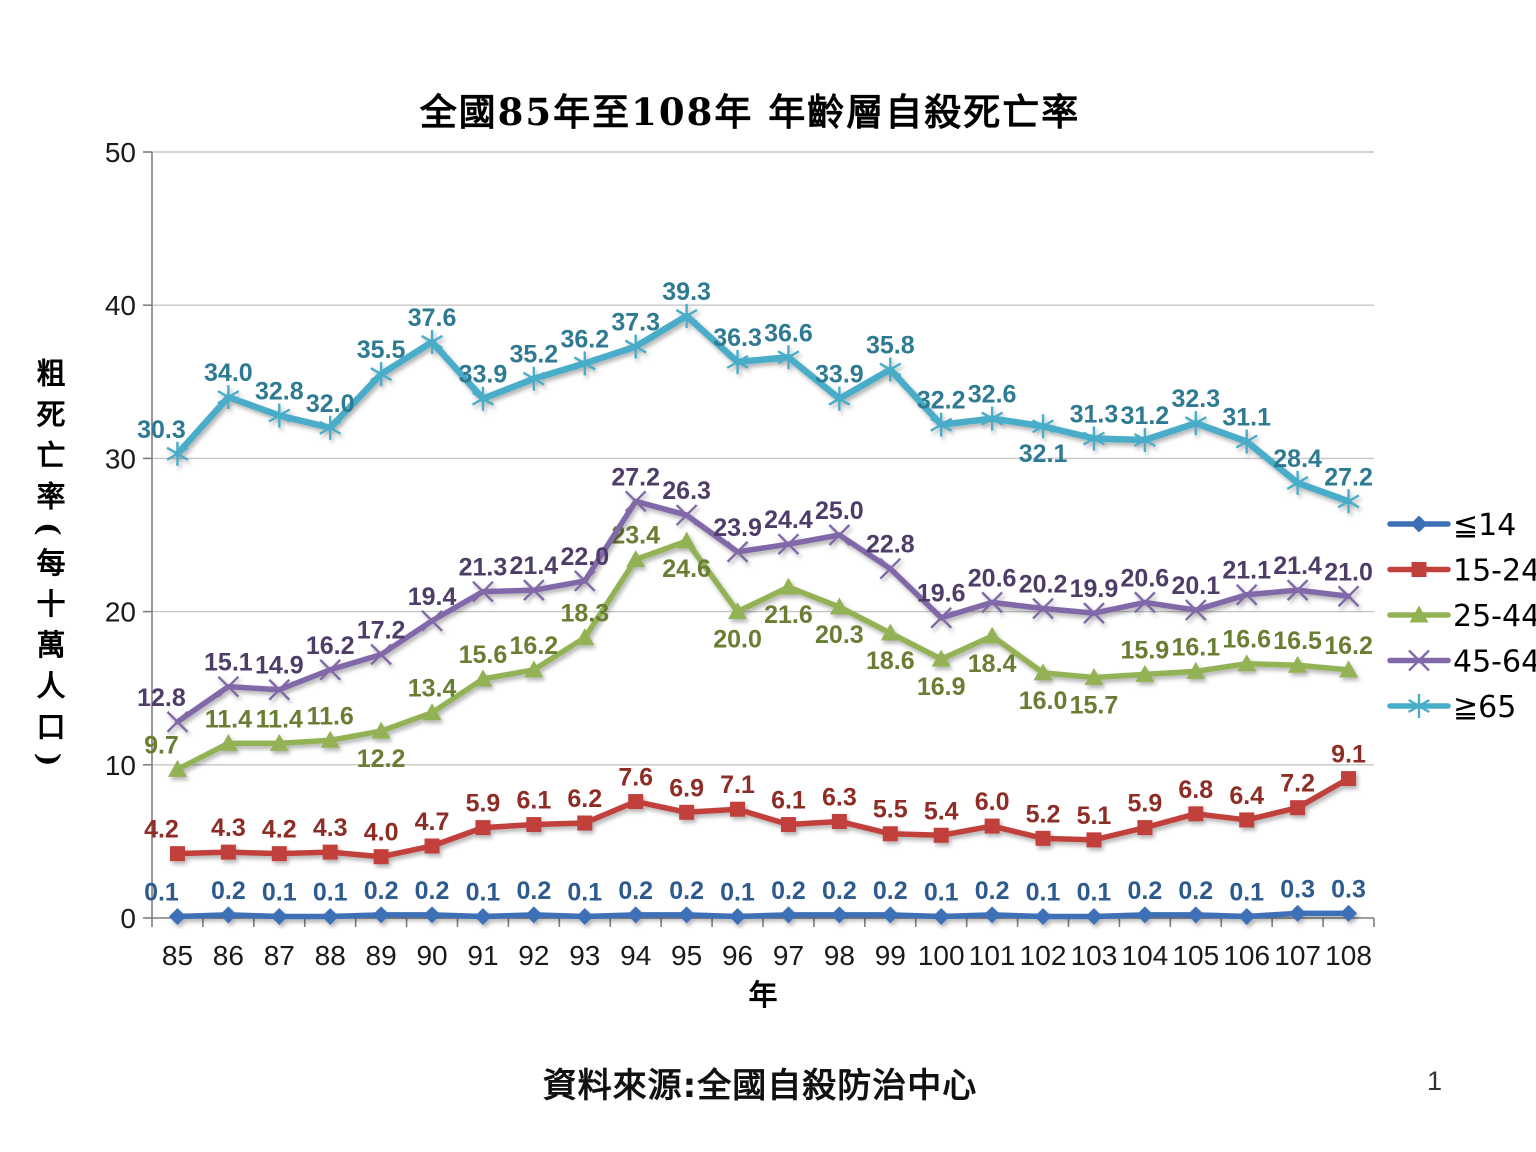 The image size is (1536, 1152). Describe the element at coordinates (1094, 705) in the screenshot. I see `data-label: 15.7` at that location.